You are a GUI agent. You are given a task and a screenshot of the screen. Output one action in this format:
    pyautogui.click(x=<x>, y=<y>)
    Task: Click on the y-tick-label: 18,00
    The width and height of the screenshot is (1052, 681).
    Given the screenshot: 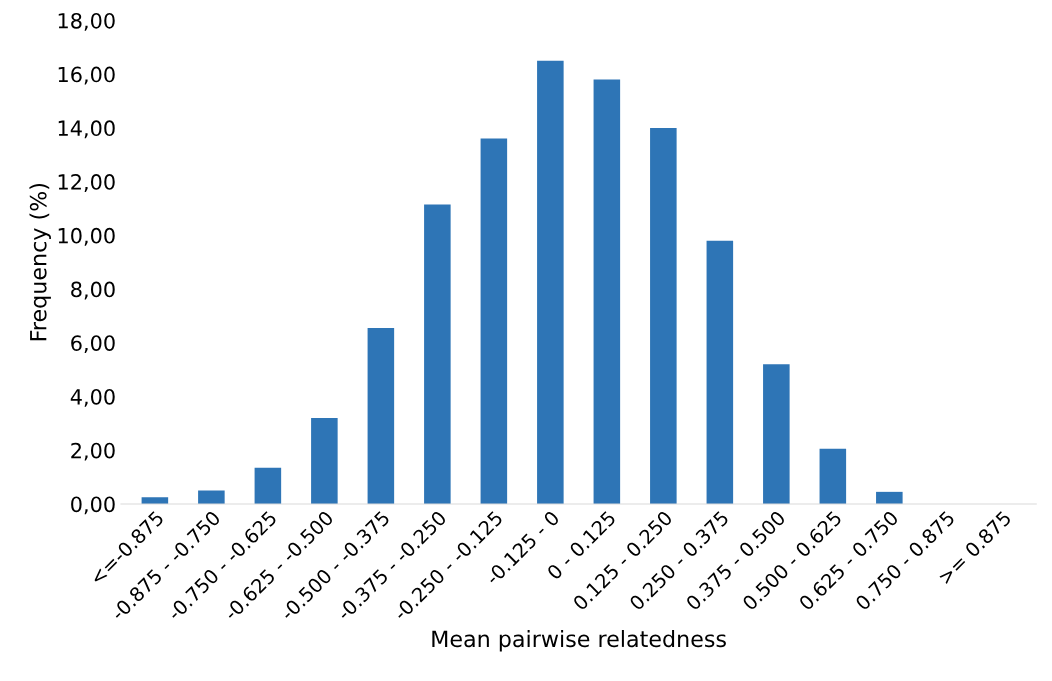 What is the action you would take?
    pyautogui.click(x=86, y=21)
    